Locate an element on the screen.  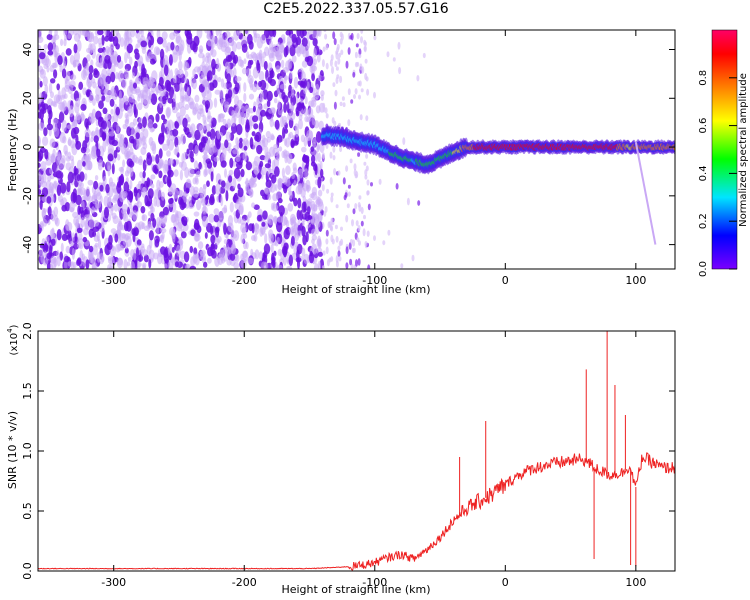
spectrogram-ridge is located at coordinates (497, 185).